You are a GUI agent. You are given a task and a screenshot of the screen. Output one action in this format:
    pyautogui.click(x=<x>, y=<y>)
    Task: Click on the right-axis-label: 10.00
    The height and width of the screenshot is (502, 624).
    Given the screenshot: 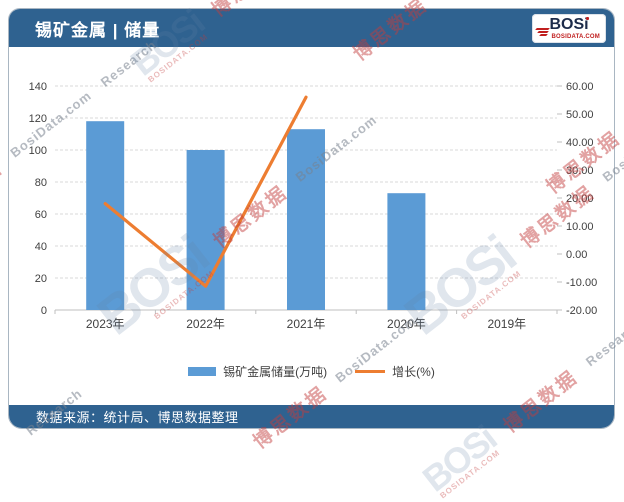 What is the action you would take?
    pyautogui.click(x=580, y=227)
    